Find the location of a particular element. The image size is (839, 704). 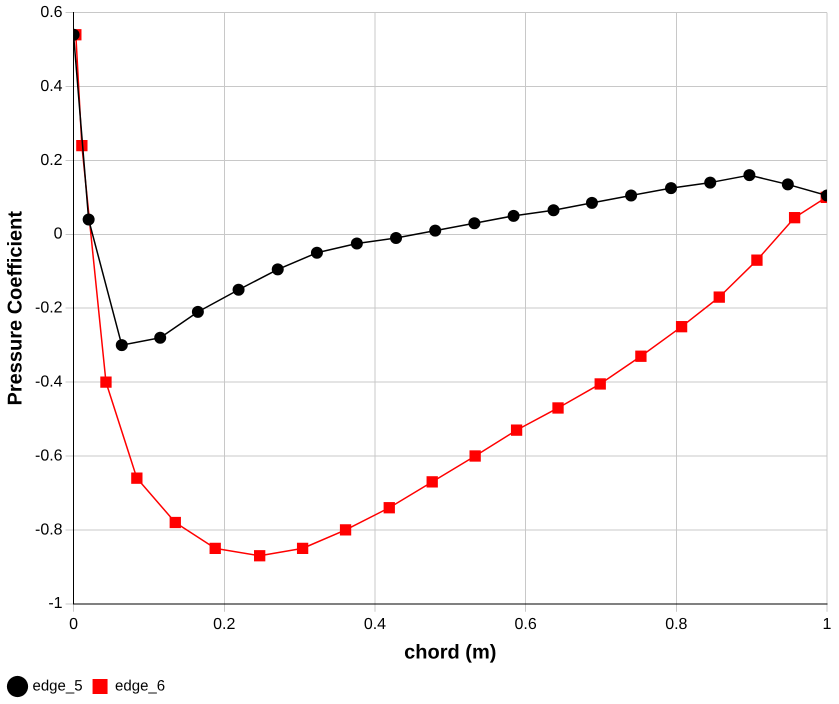

legend-label: edge_6 is located at coordinates (140, 686).